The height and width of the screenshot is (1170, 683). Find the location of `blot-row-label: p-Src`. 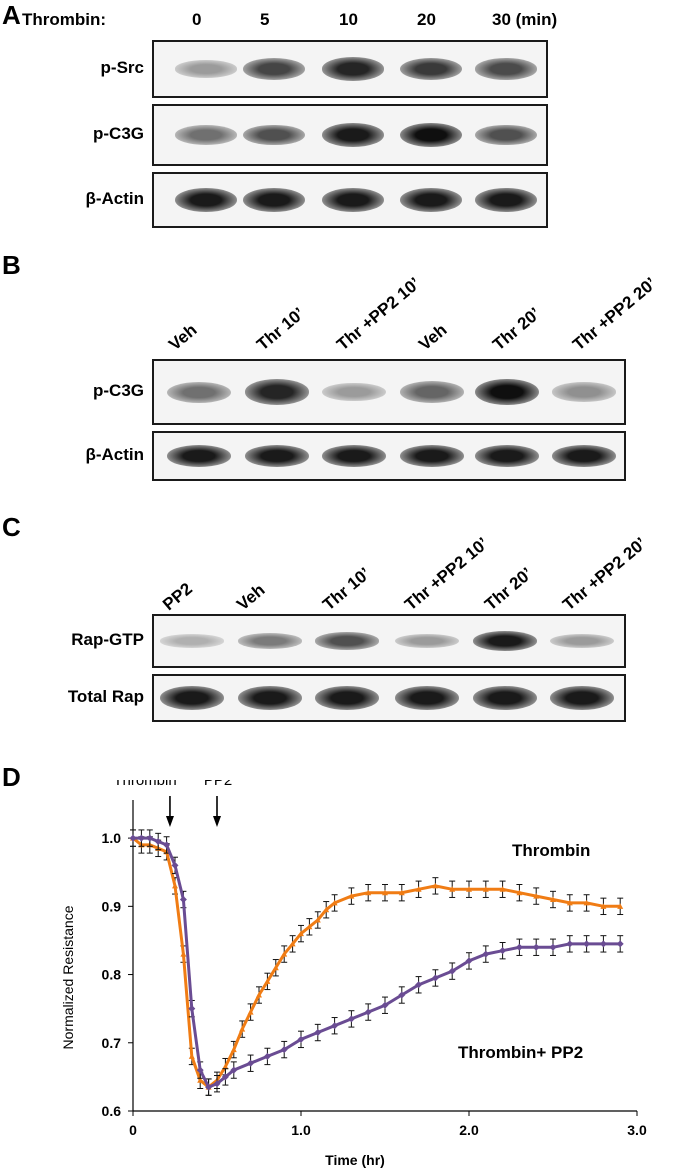

blot-row-label: p-Src is located at coordinates (122, 67).